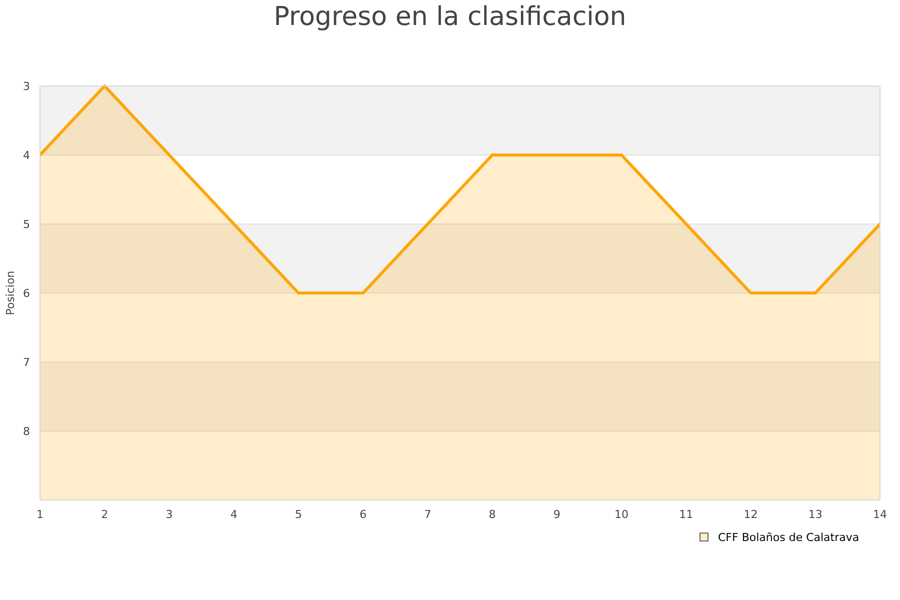  What do you see at coordinates (751, 514) in the screenshot?
I see `x-tick-label: 12` at bounding box center [751, 514].